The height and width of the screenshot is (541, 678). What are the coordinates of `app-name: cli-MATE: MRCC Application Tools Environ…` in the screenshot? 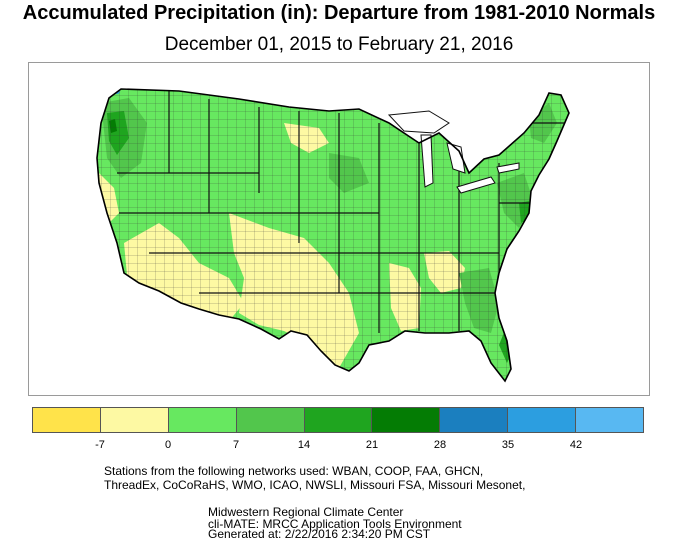 It's located at (335, 524).